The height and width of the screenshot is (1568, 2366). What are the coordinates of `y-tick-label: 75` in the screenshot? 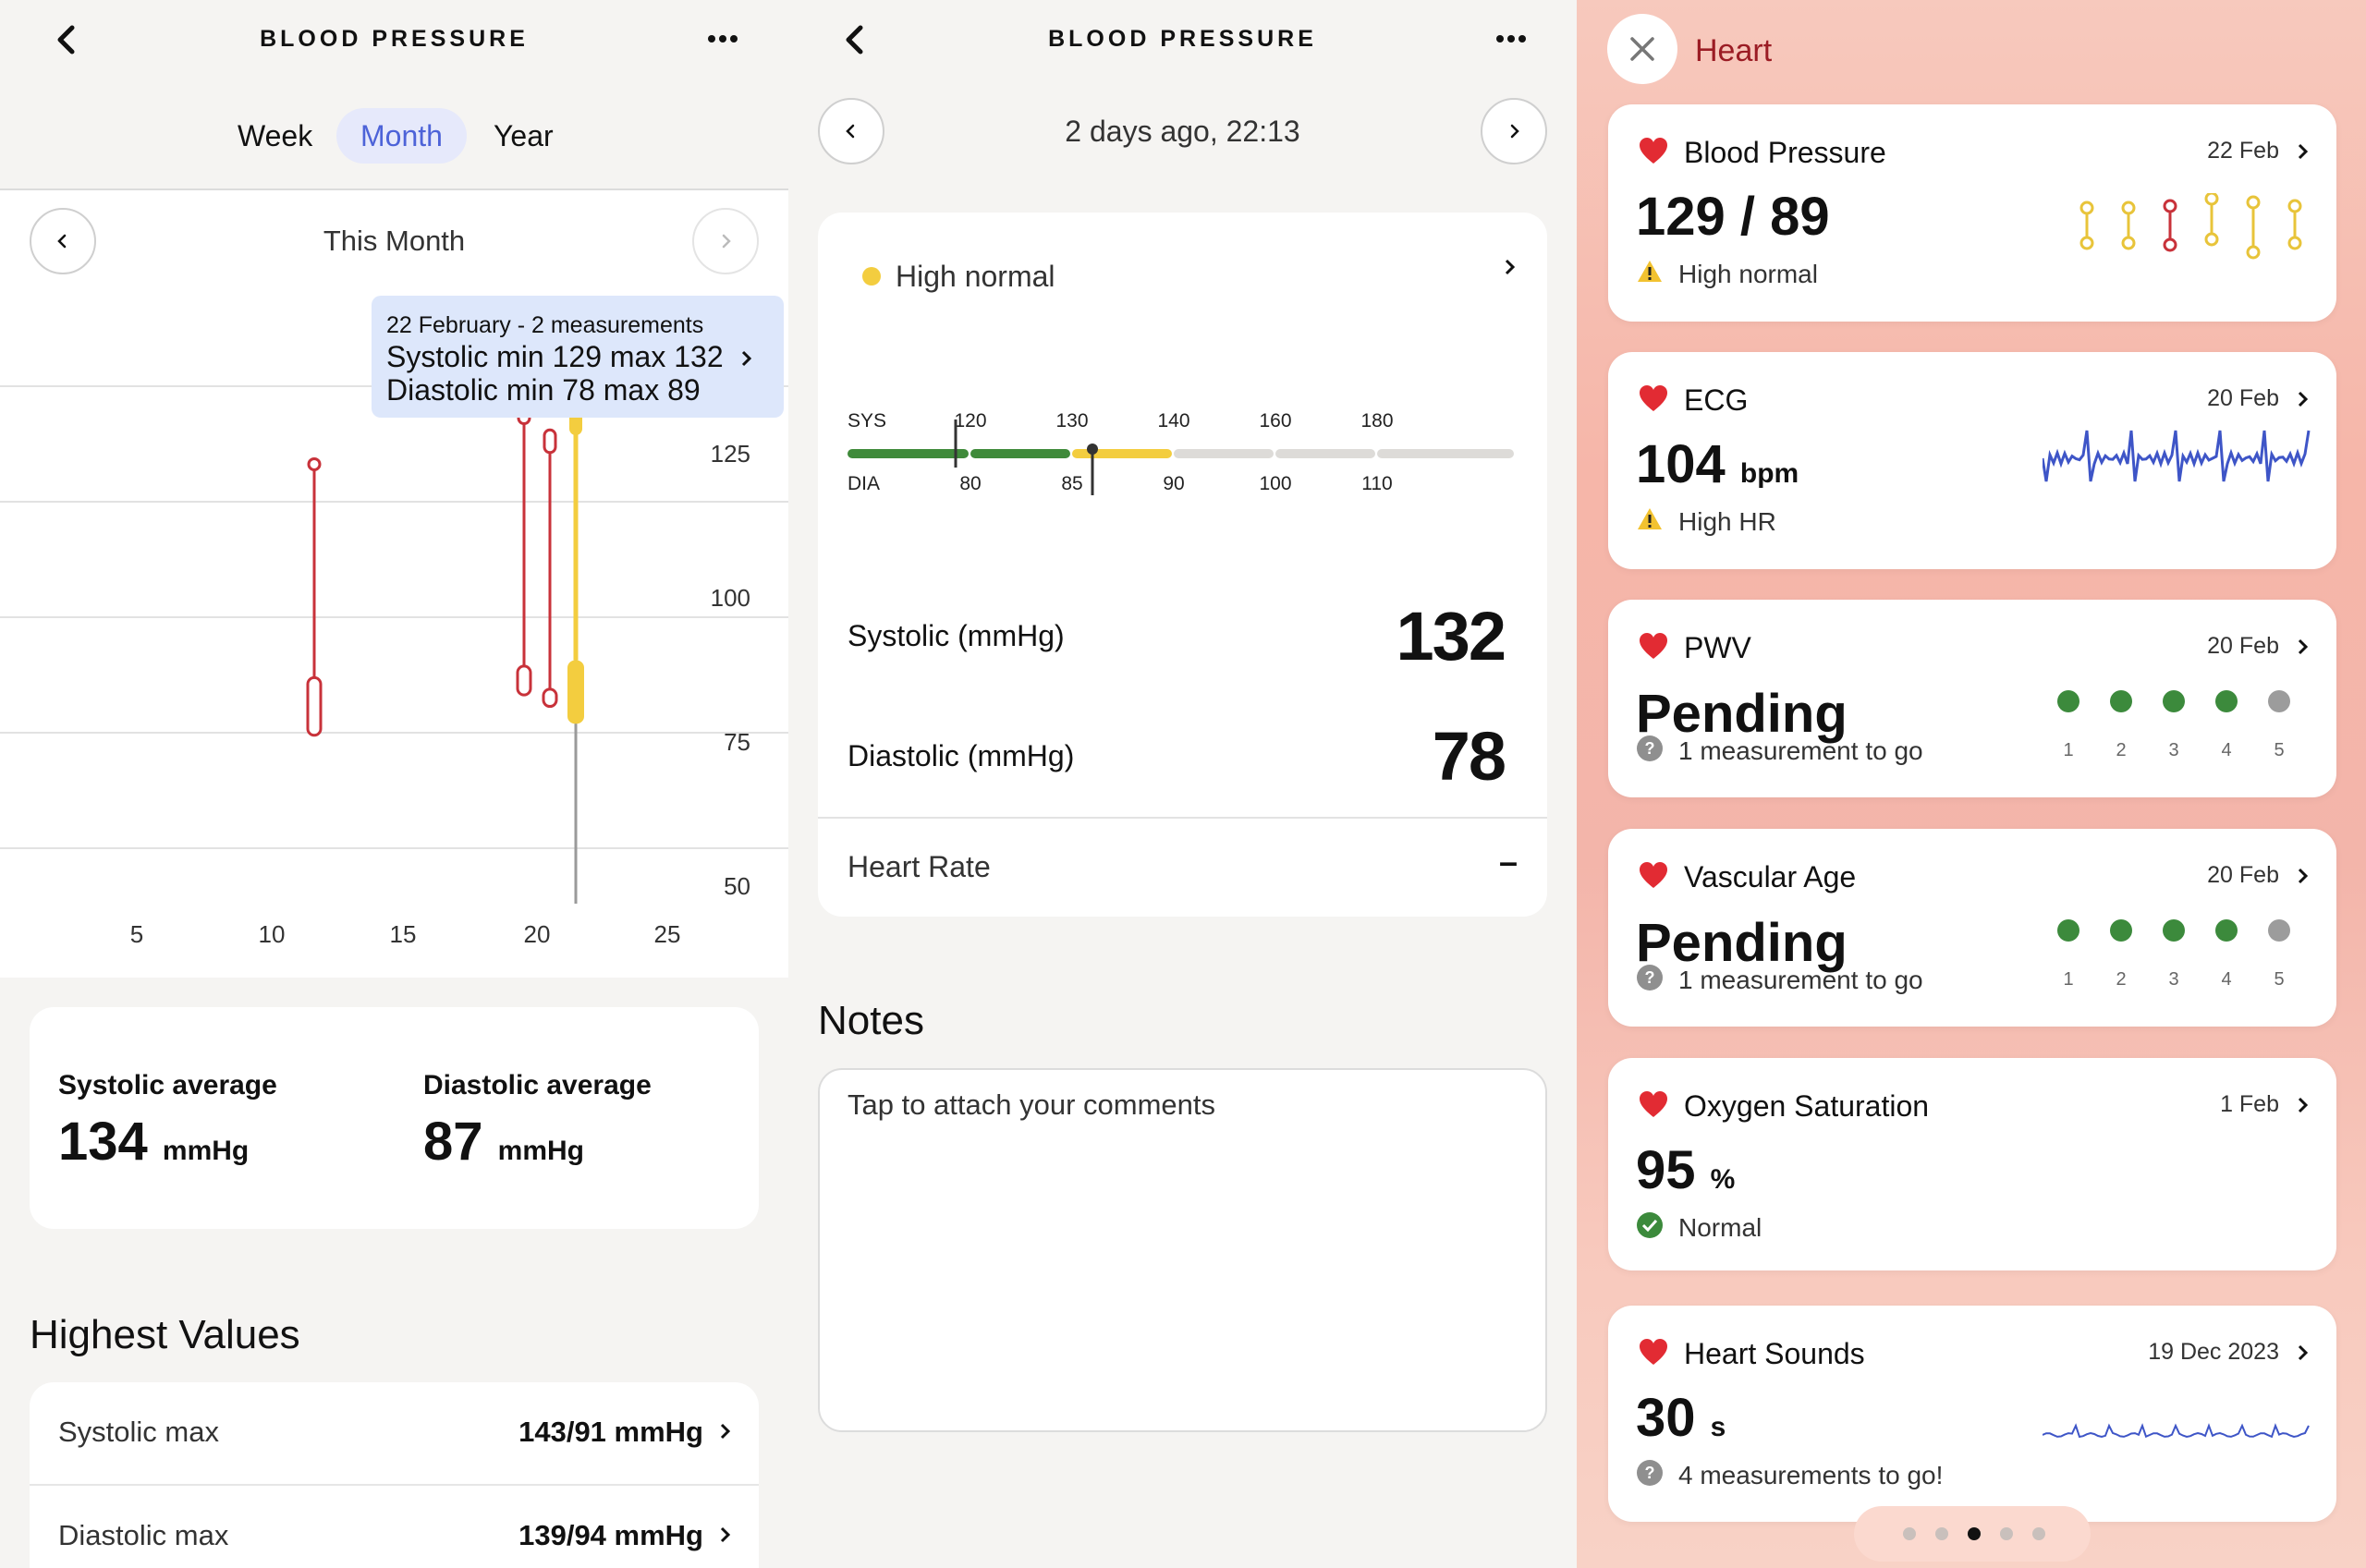 It's located at (737, 742).